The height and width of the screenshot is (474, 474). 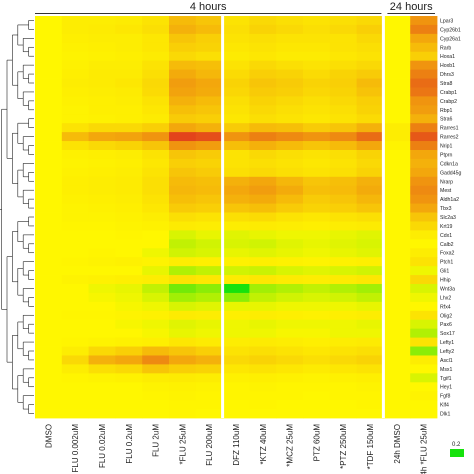 What do you see at coordinates (446, 236) in the screenshot?
I see `row-label: Cdx1` at bounding box center [446, 236].